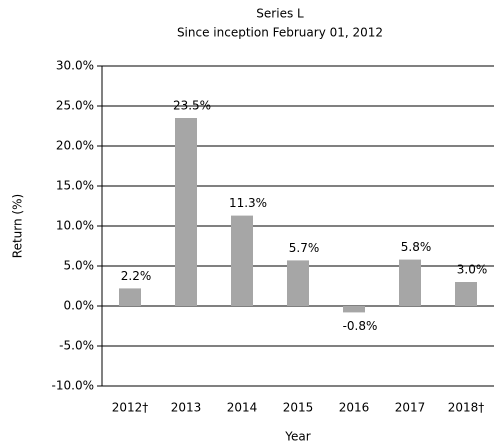 Image resolution: width=495 pixels, height=447 pixels. Describe the element at coordinates (280, 33) in the screenshot. I see `chart-subtitle: Since inception February 01, 2012` at that location.